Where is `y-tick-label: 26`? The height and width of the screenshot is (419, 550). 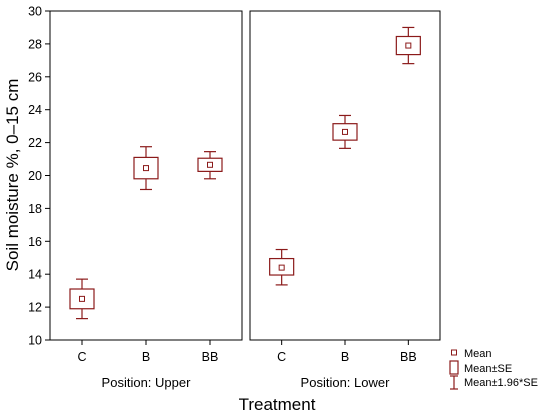 y-tick-label: 26 is located at coordinates (35, 77).